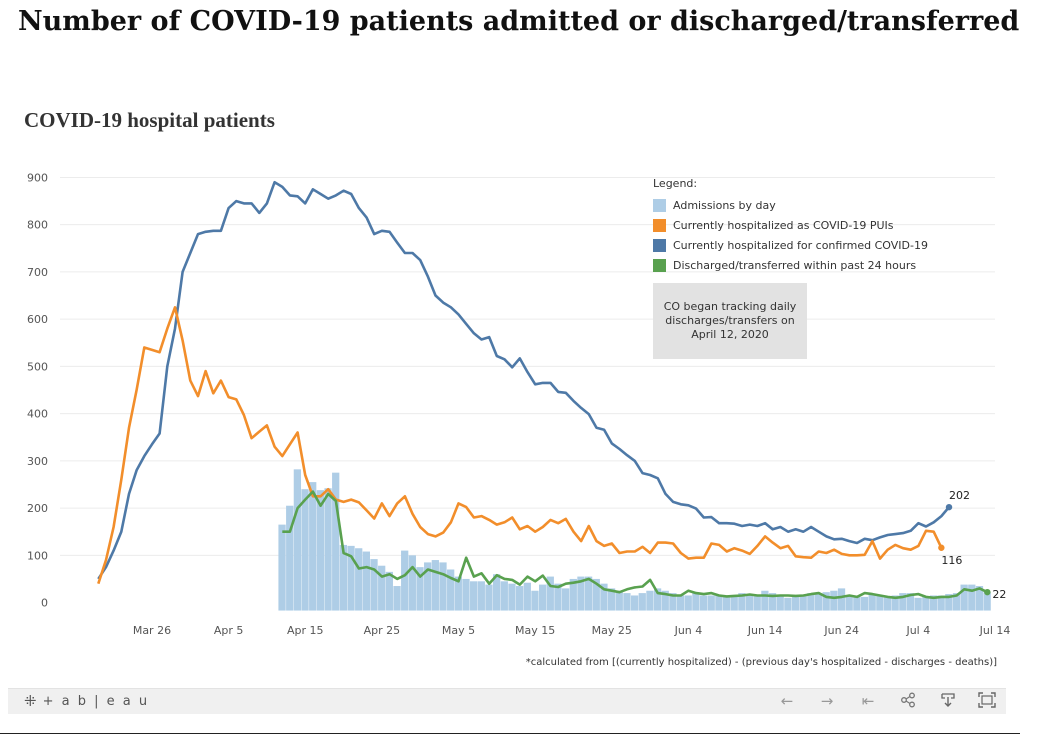 Image resolution: width=1041 pixels, height=754 pixels. Describe the element at coordinates (949, 507) in the screenshot. I see `end-point-confirmed` at that location.